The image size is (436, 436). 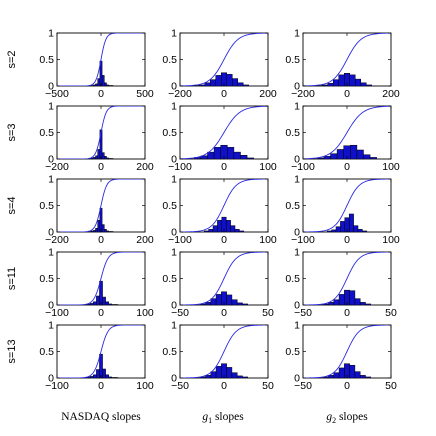 I want to click on row-label: s=13, so click(x=12, y=351).